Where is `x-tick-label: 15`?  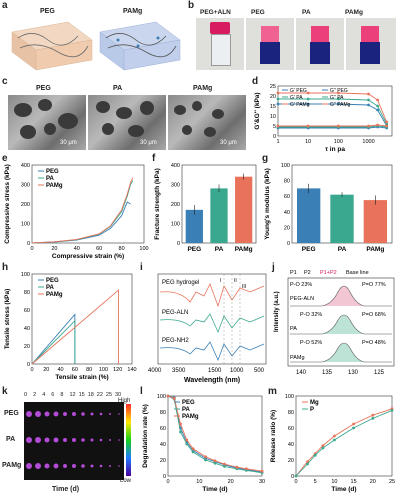 x-tick-label: 15 is located at coordinates (354, 482).